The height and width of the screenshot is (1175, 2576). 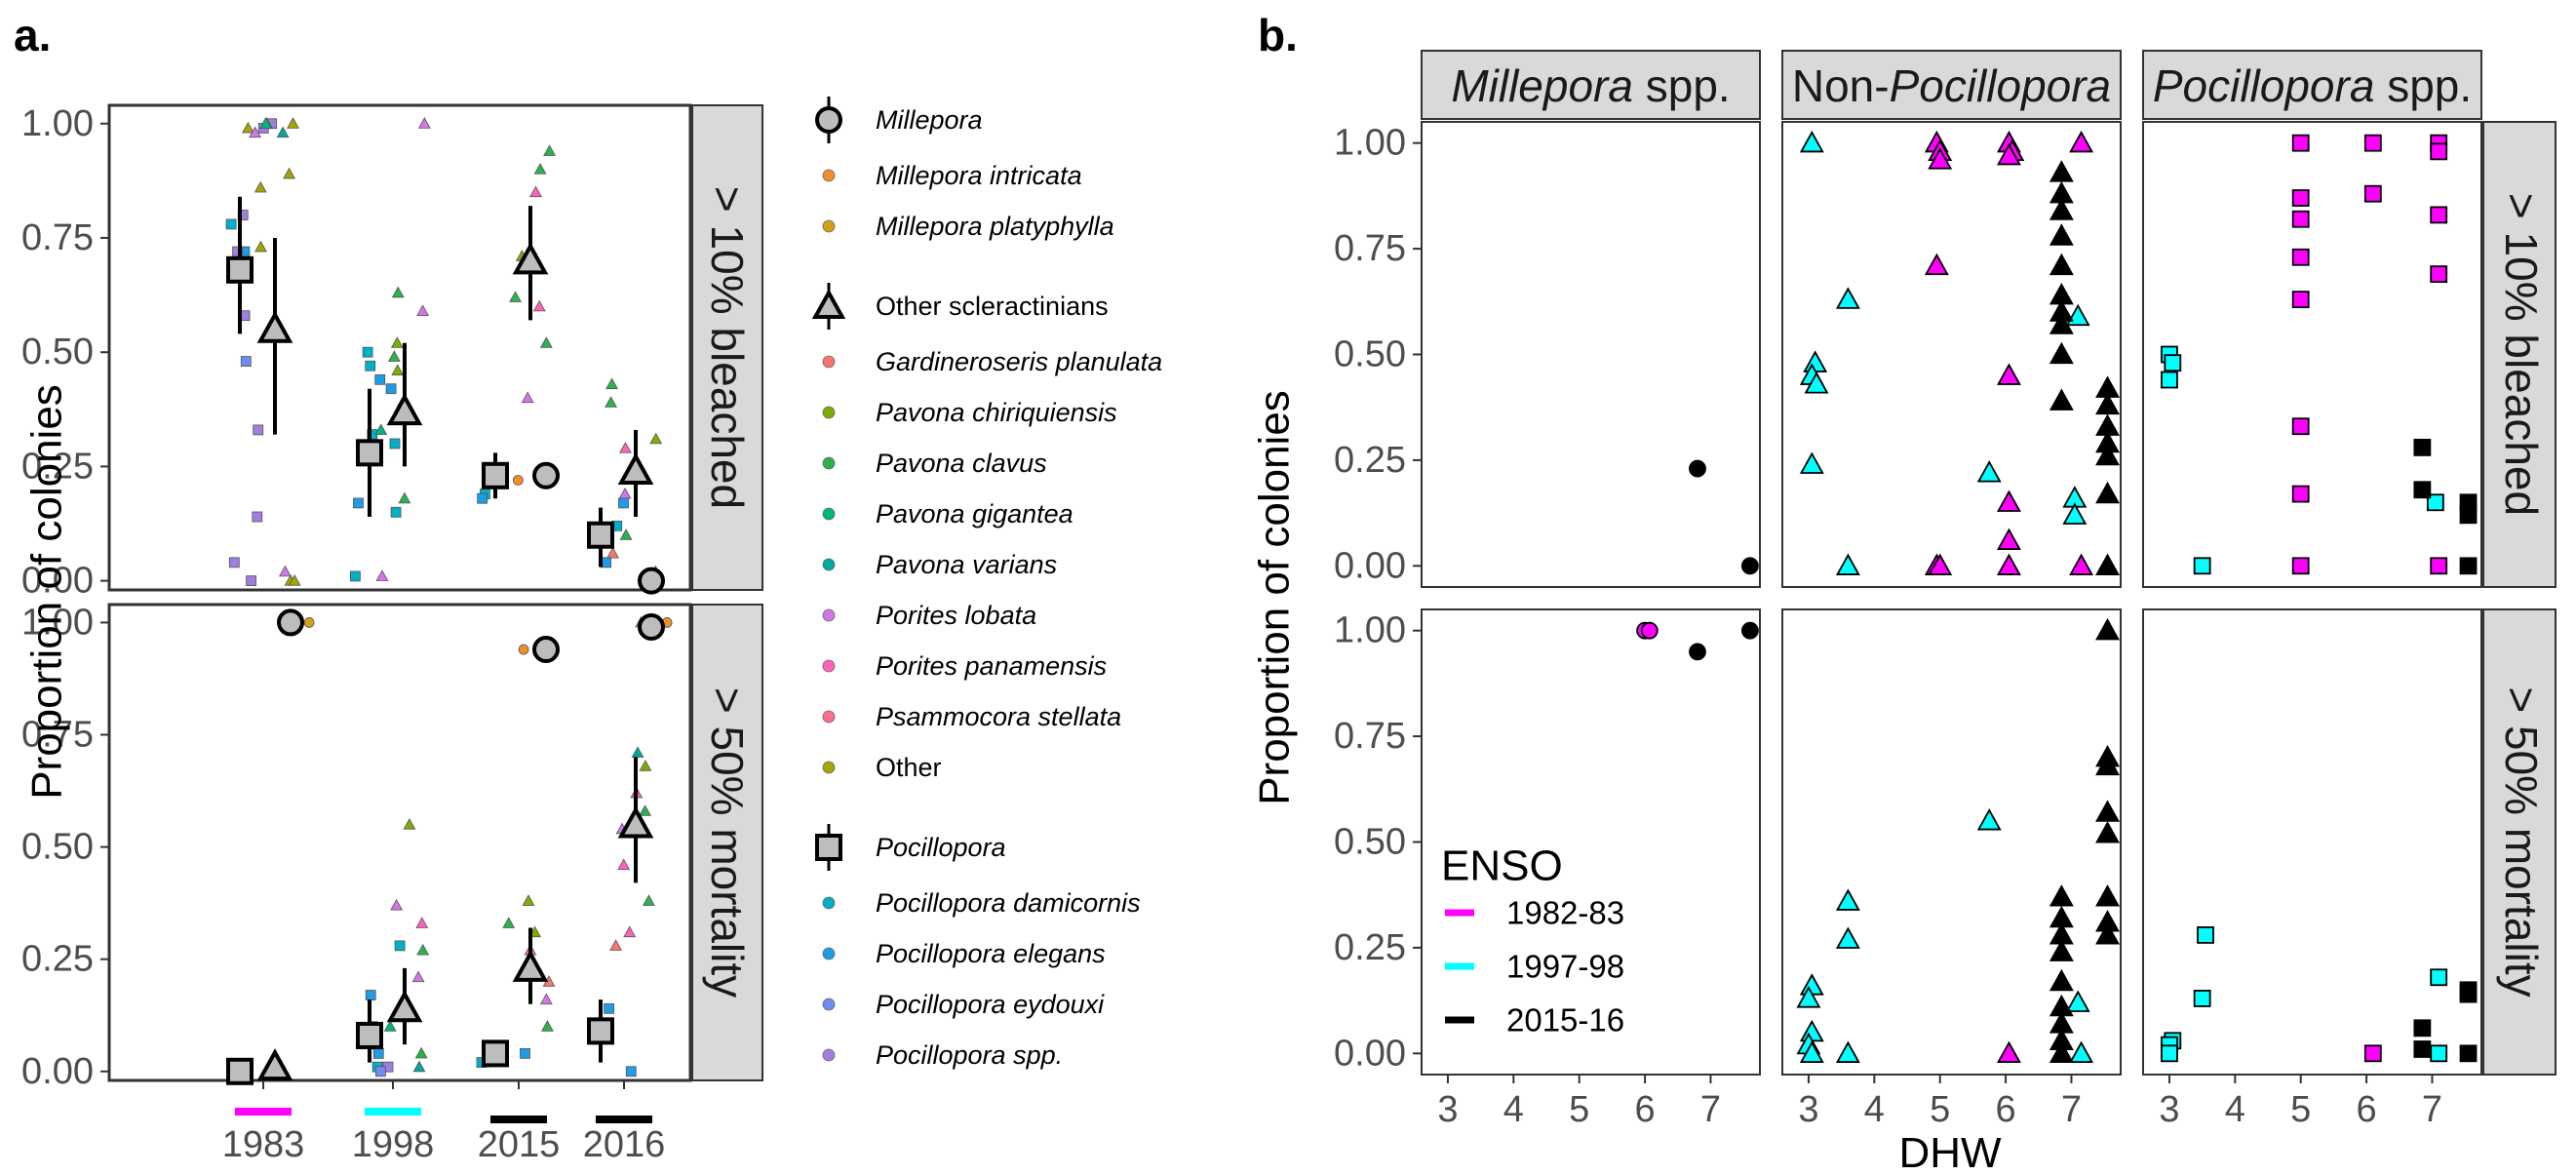 I want to click on legend-a-species-label: Pocillopora elegans, so click(x=991, y=954).